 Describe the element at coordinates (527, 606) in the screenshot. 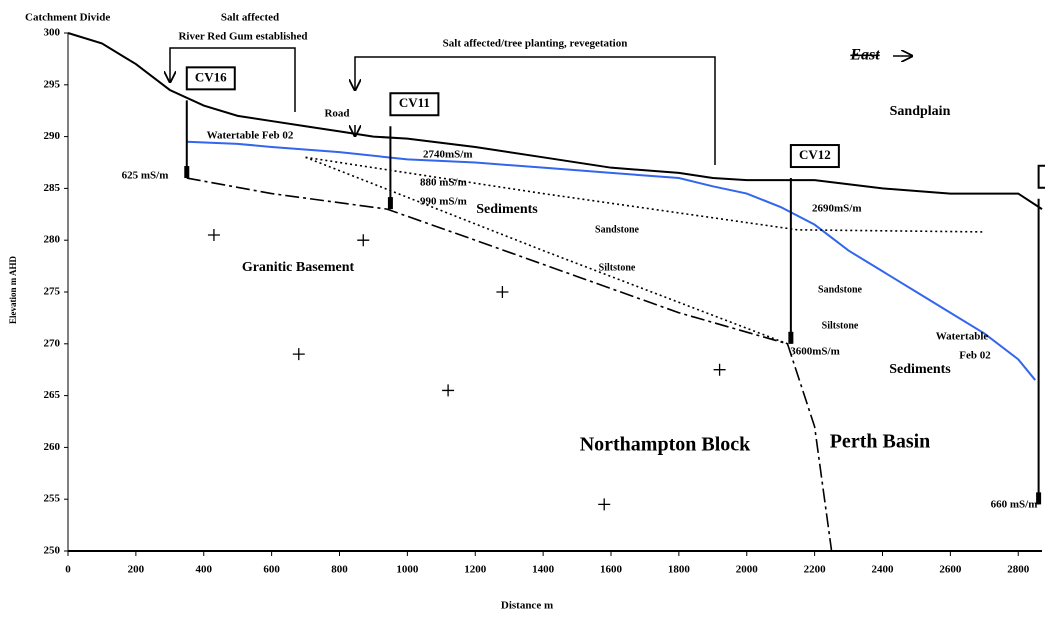

I see `x-axis-title: Distance m` at that location.